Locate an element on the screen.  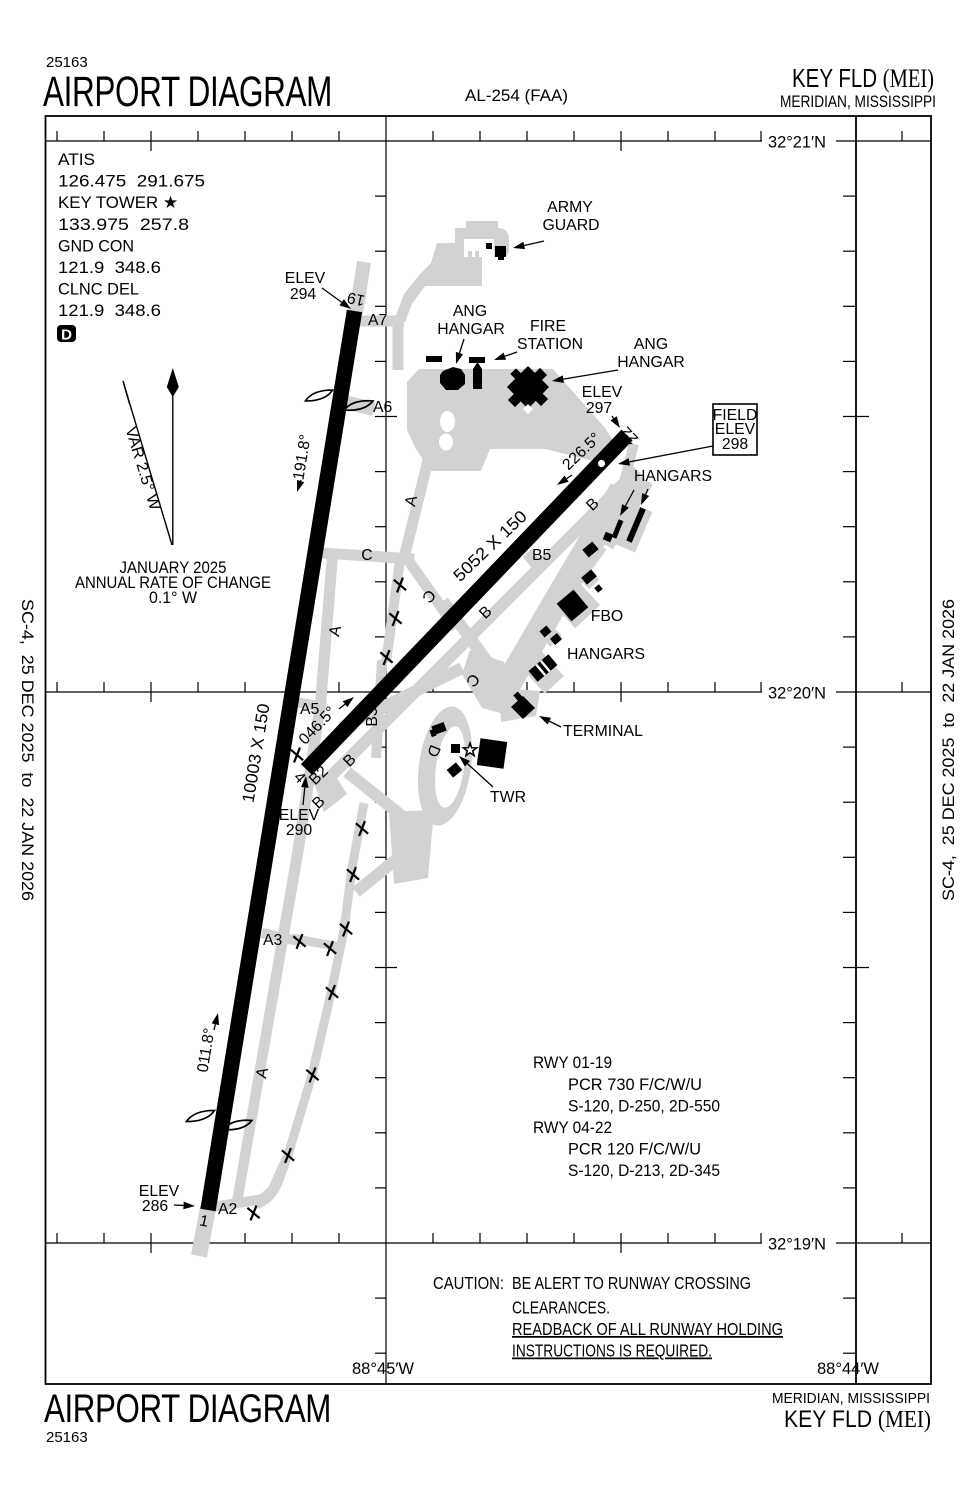
svg-text: 0.1° W is located at coordinates (173, 598).